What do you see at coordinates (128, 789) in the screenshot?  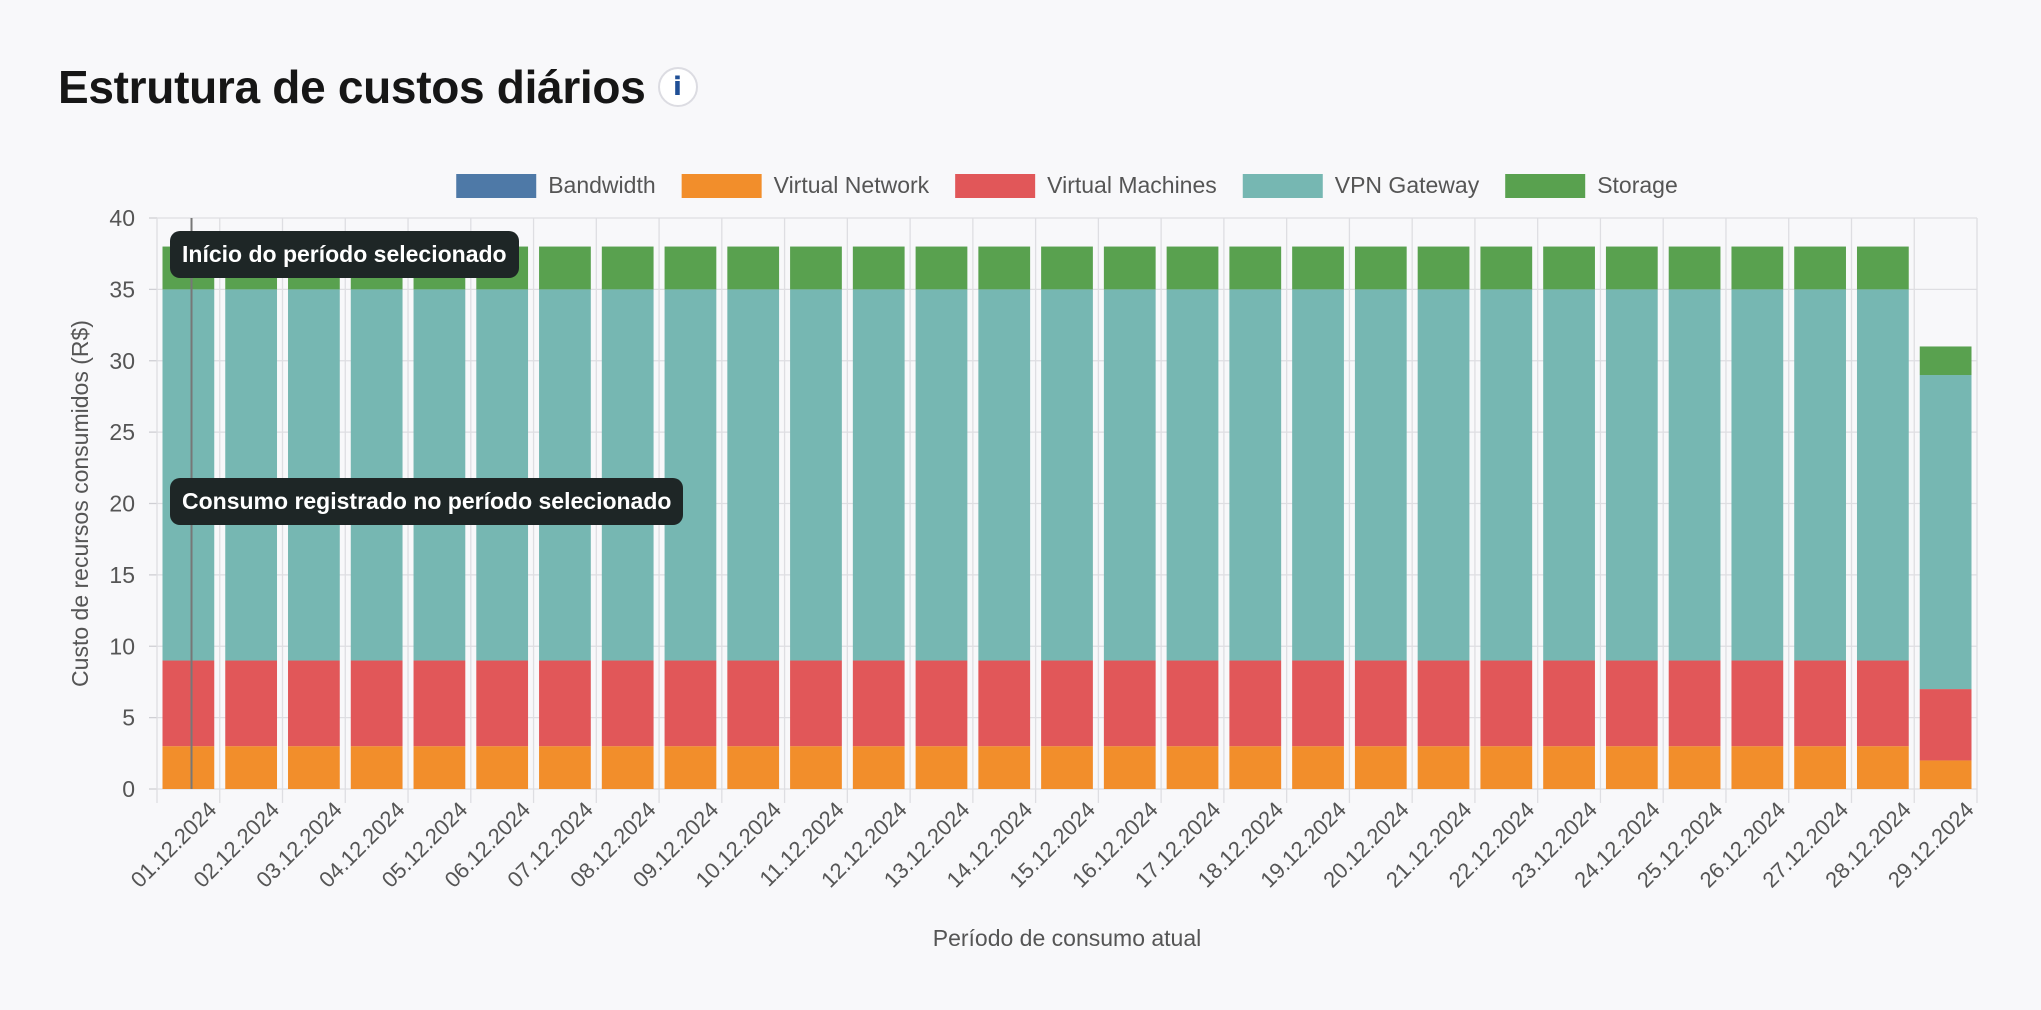 I see `y-tick-label: 0` at bounding box center [128, 789].